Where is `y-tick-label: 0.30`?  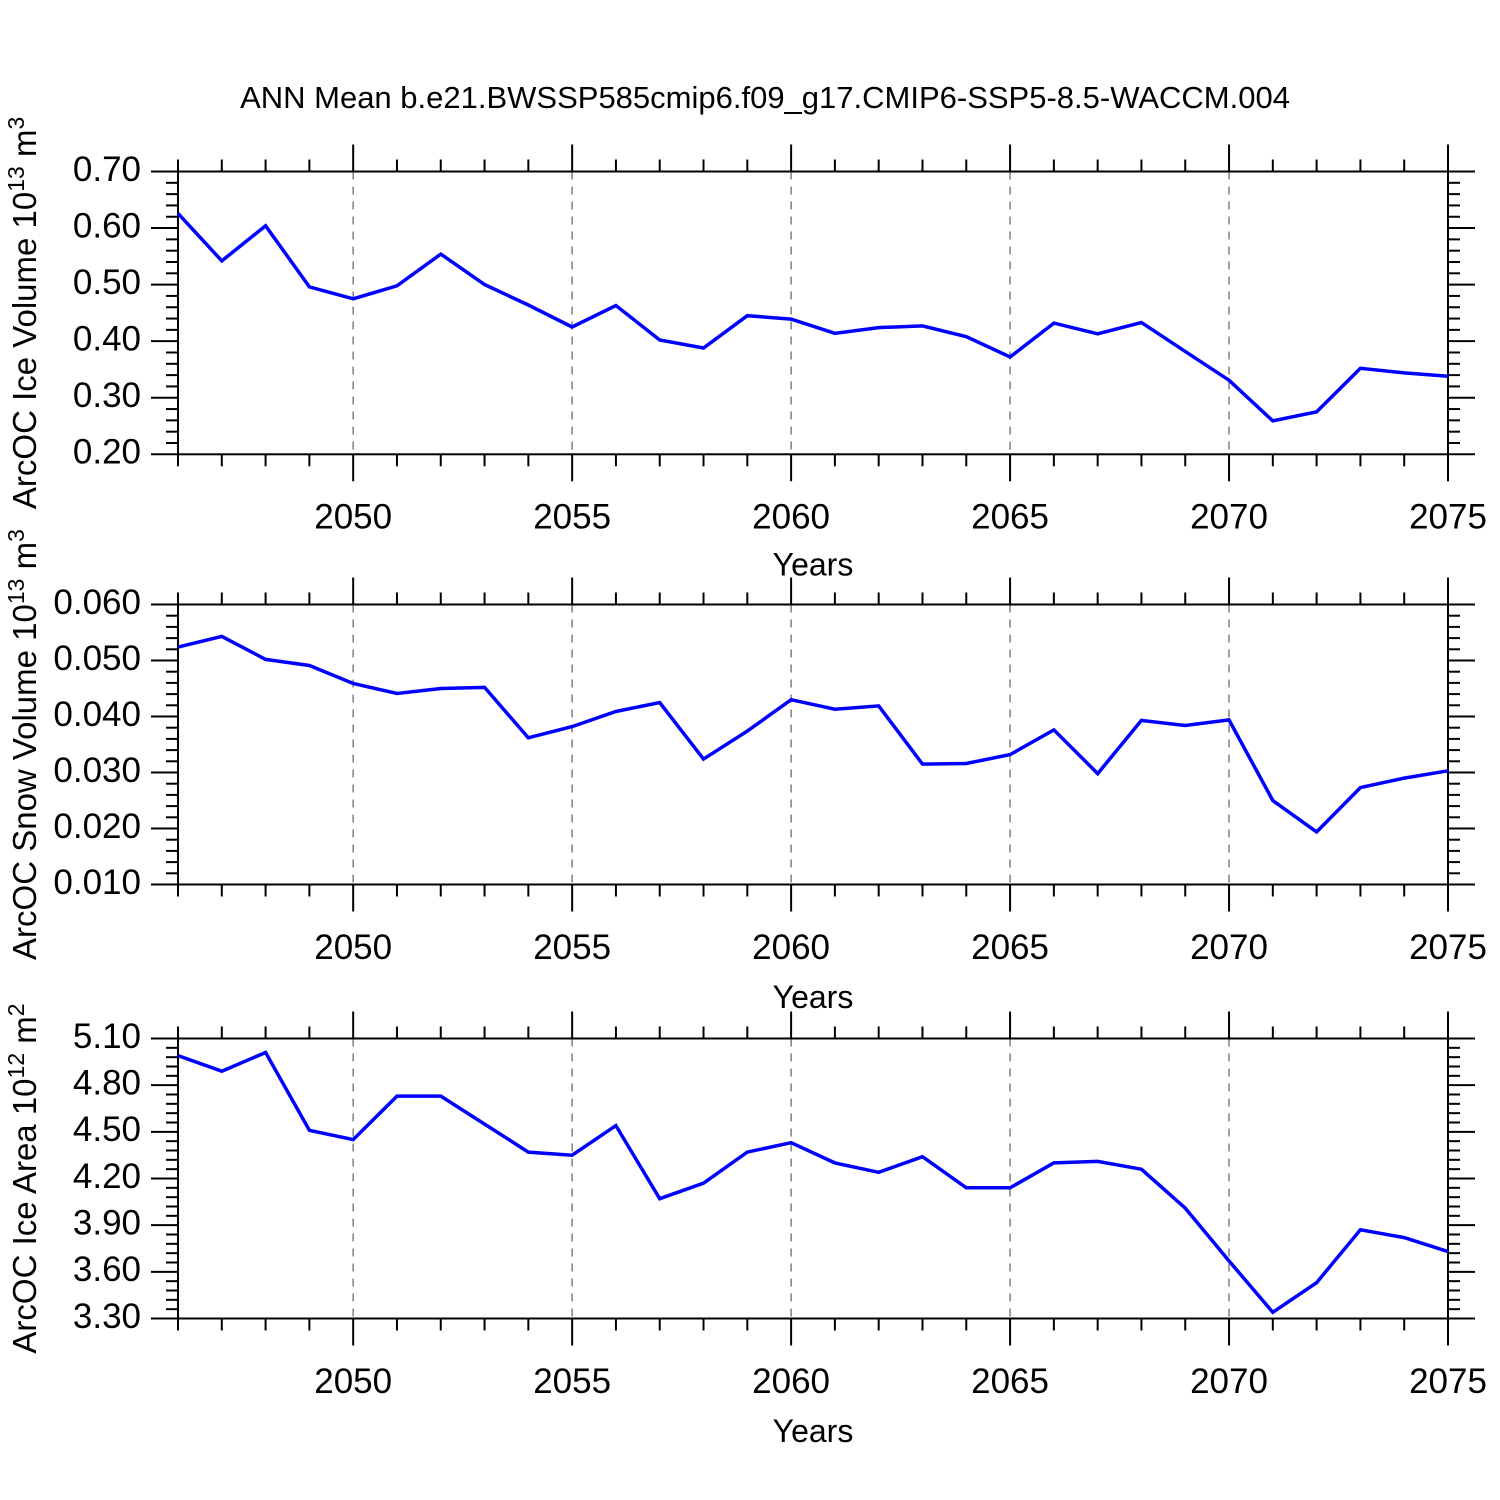 y-tick-label: 0.30 is located at coordinates (107, 395).